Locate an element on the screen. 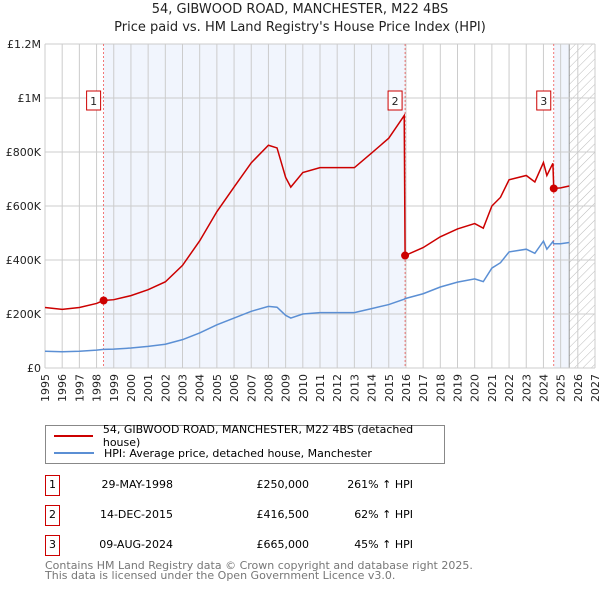  sale-marker-label: 1 is located at coordinates (93, 101).